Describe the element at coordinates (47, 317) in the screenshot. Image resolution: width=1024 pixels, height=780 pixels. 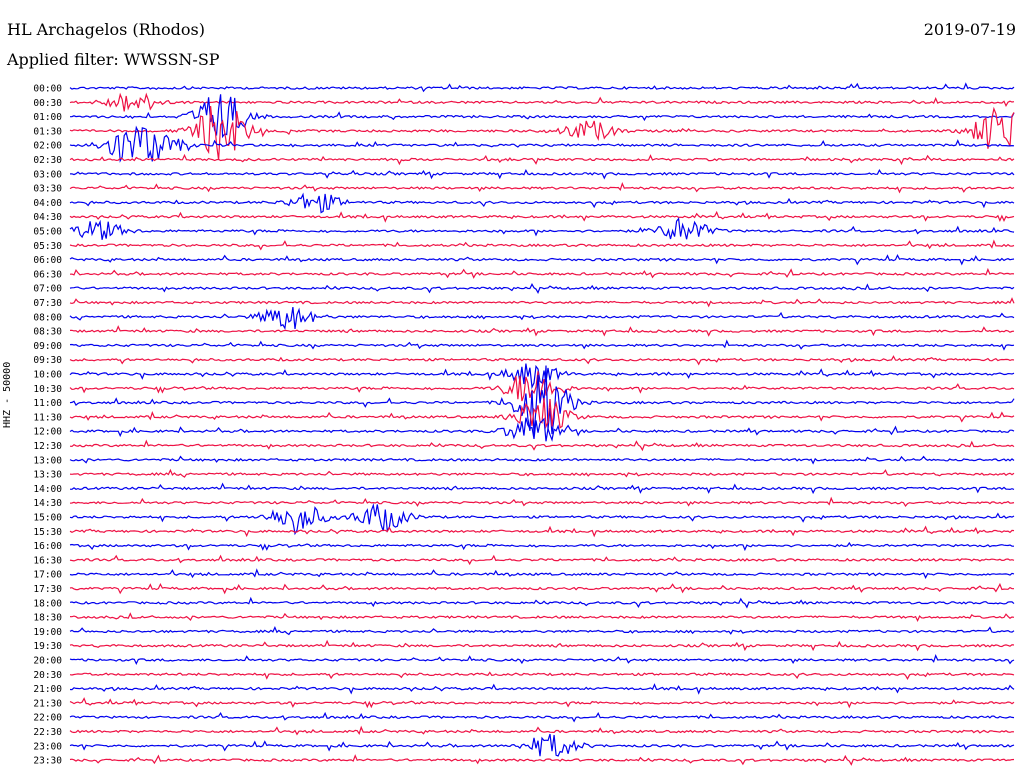
I see `time-label: 08:00` at that location.